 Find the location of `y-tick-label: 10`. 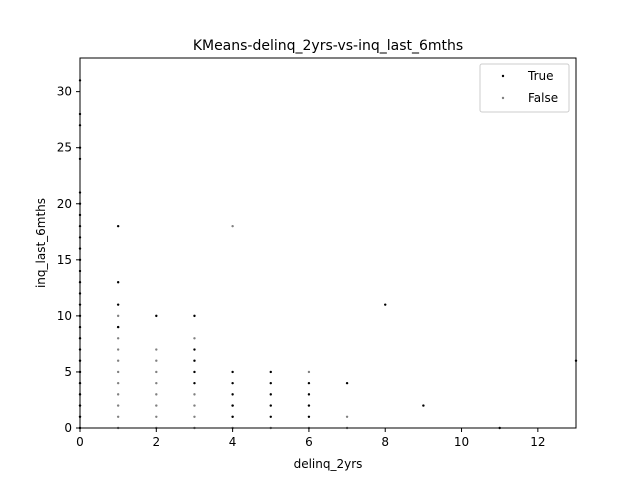

y-tick-label: 10 is located at coordinates (64, 316).